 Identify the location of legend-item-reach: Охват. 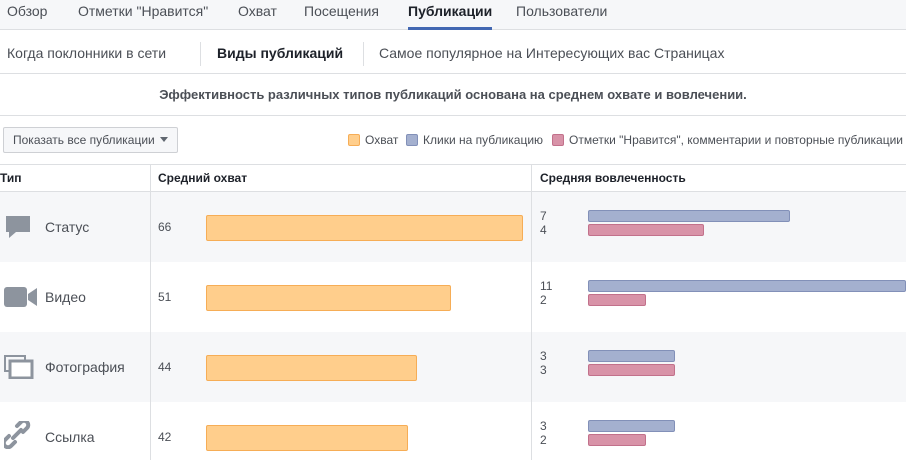
(373, 140).